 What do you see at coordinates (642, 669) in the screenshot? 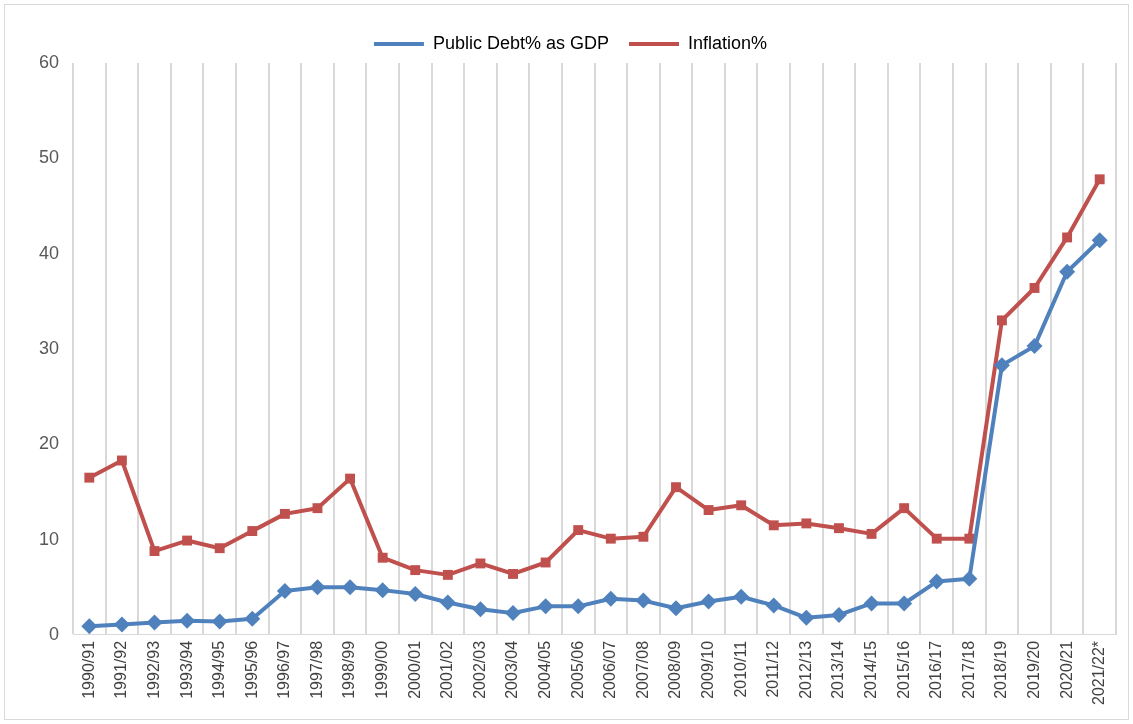
I see `x-tick-label: 2007/08` at bounding box center [642, 669].